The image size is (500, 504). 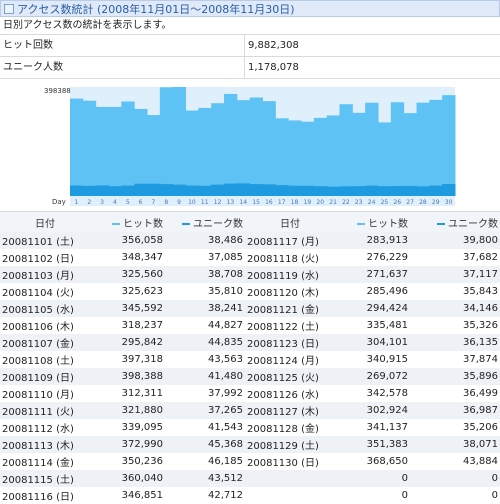 I want to click on cell-date: 20081106 (木), so click(x=38, y=327).